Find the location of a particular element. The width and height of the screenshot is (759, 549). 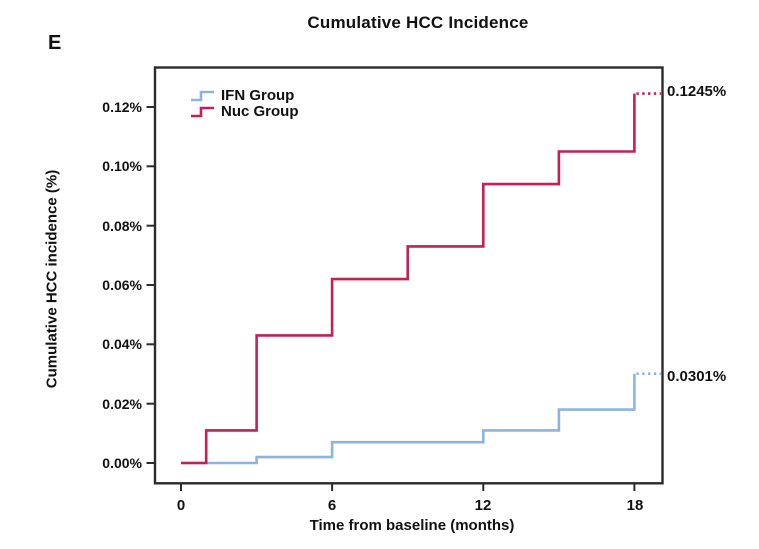

y-tick-label: 0.12% is located at coordinates (122, 107).